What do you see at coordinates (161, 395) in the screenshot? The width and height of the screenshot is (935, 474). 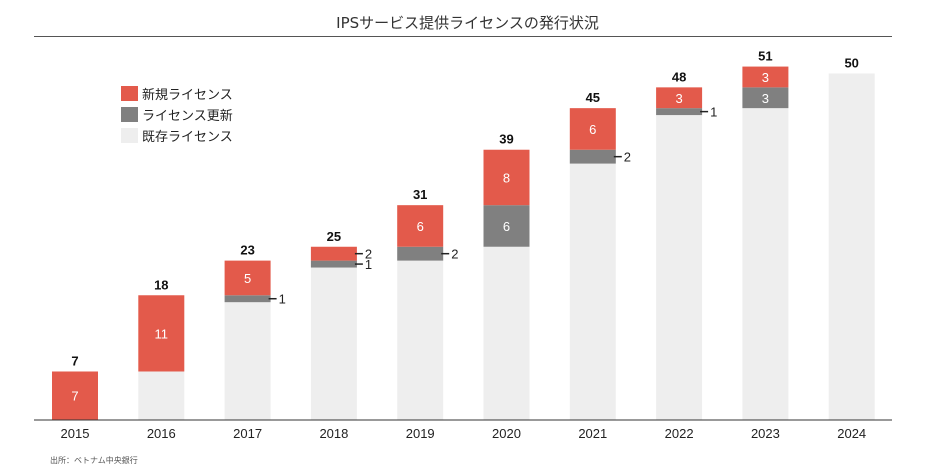 I see `bar-existing-2016` at bounding box center [161, 395].